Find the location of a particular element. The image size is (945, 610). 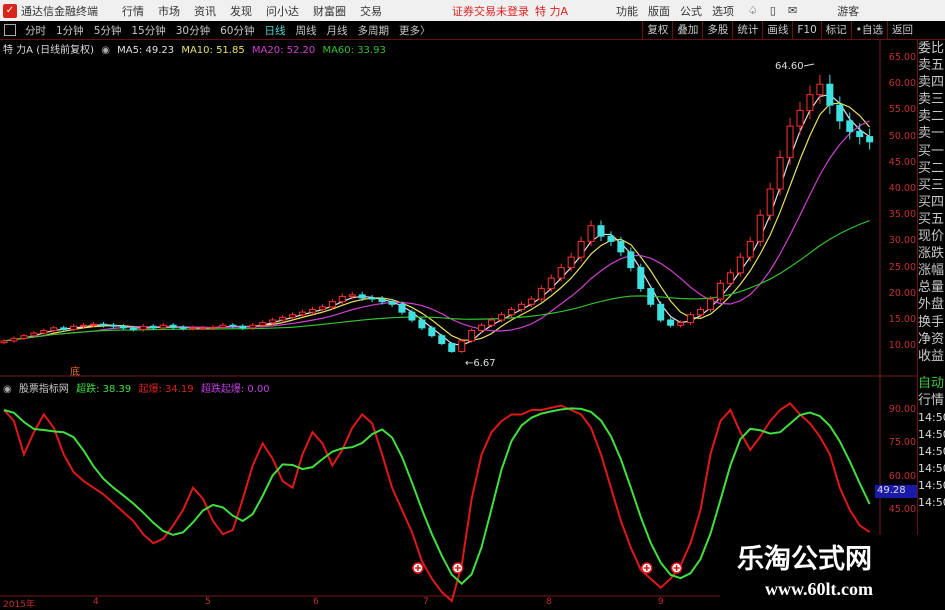

period-tab: 30分钟 is located at coordinates (193, 30).